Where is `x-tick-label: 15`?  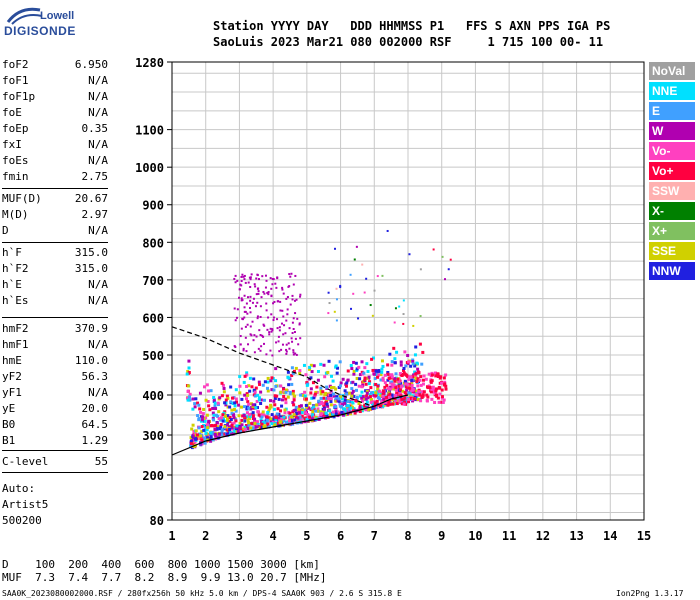 x-tick-label: 15 is located at coordinates (644, 536).